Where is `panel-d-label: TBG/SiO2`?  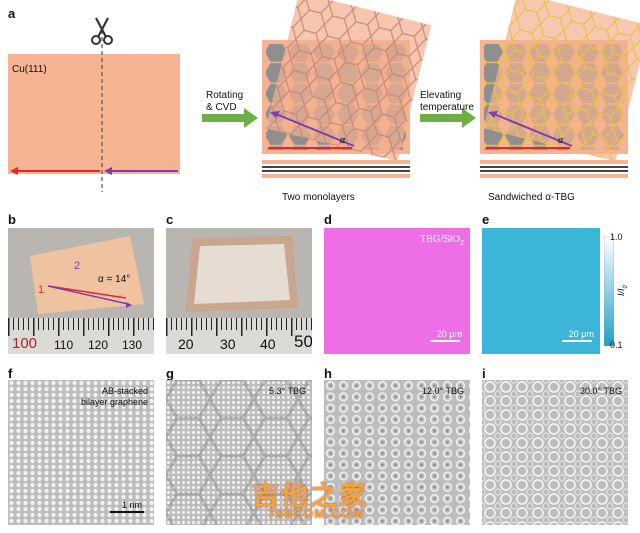 panel-d-label: TBG/SiO2 is located at coordinates (442, 240).